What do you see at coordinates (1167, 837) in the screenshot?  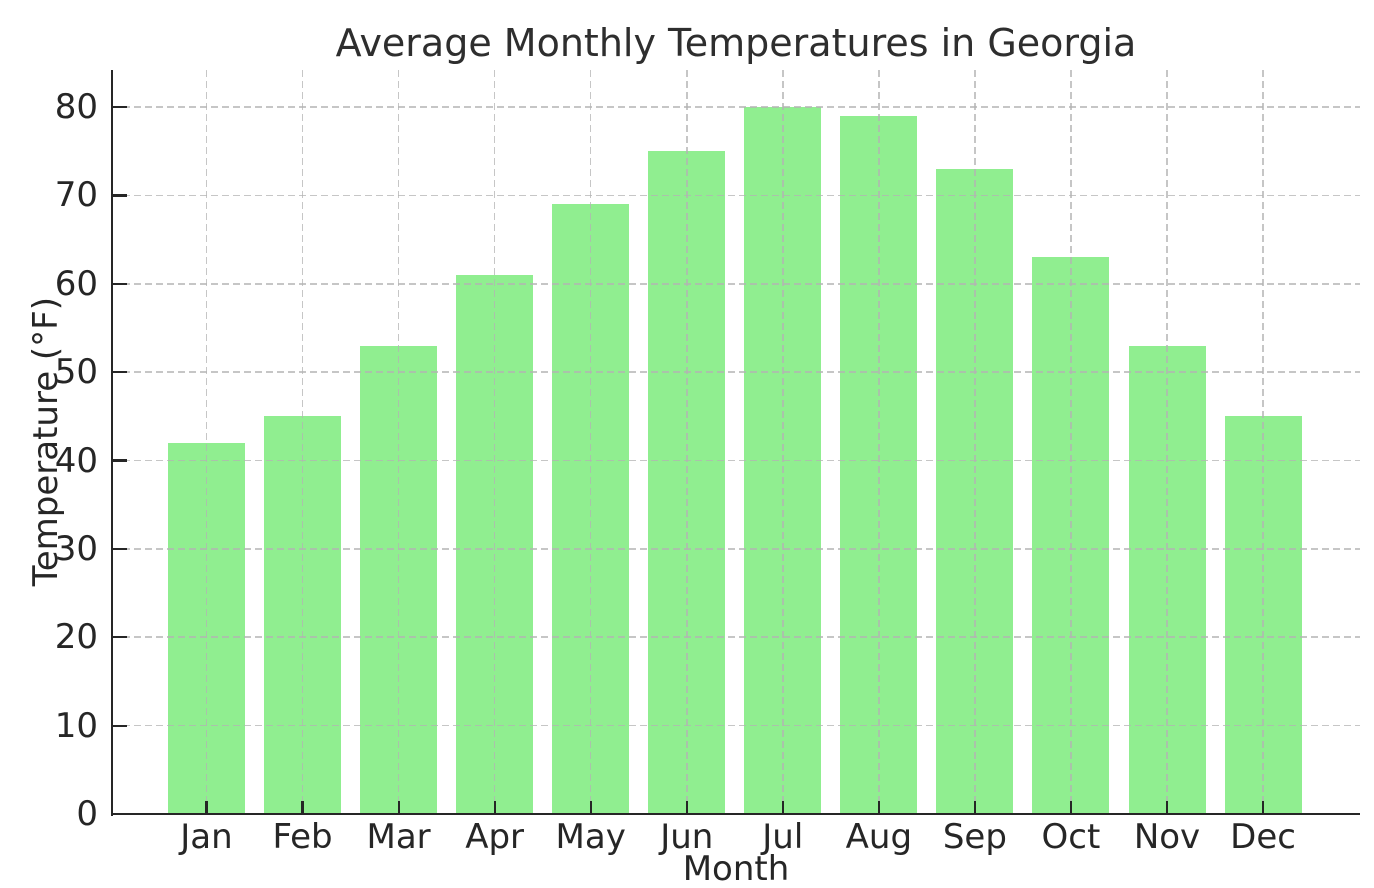 I see `x-tick-label: Nov` at bounding box center [1167, 837].